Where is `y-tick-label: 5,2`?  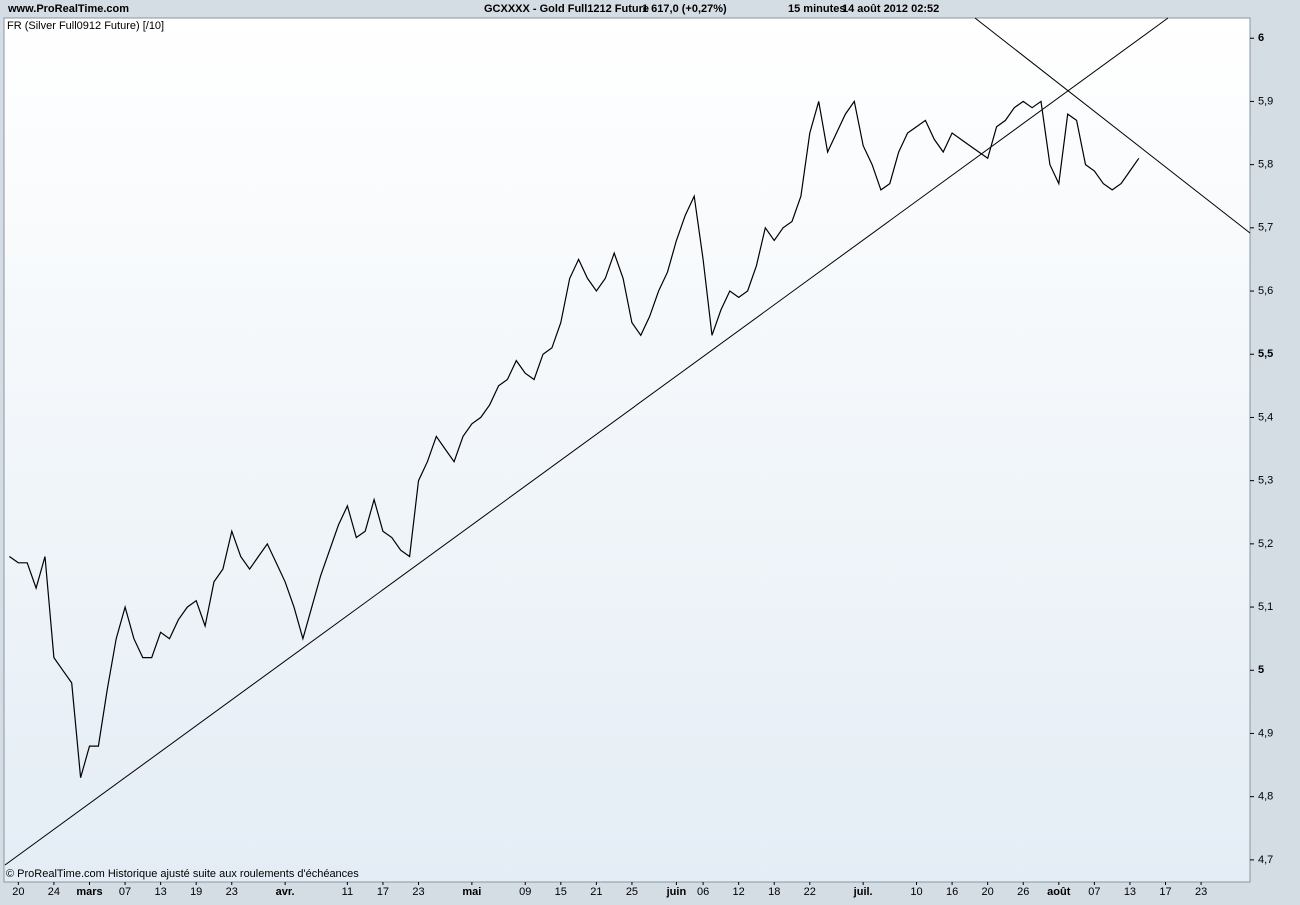 y-tick-label: 5,2 is located at coordinates (1265, 544).